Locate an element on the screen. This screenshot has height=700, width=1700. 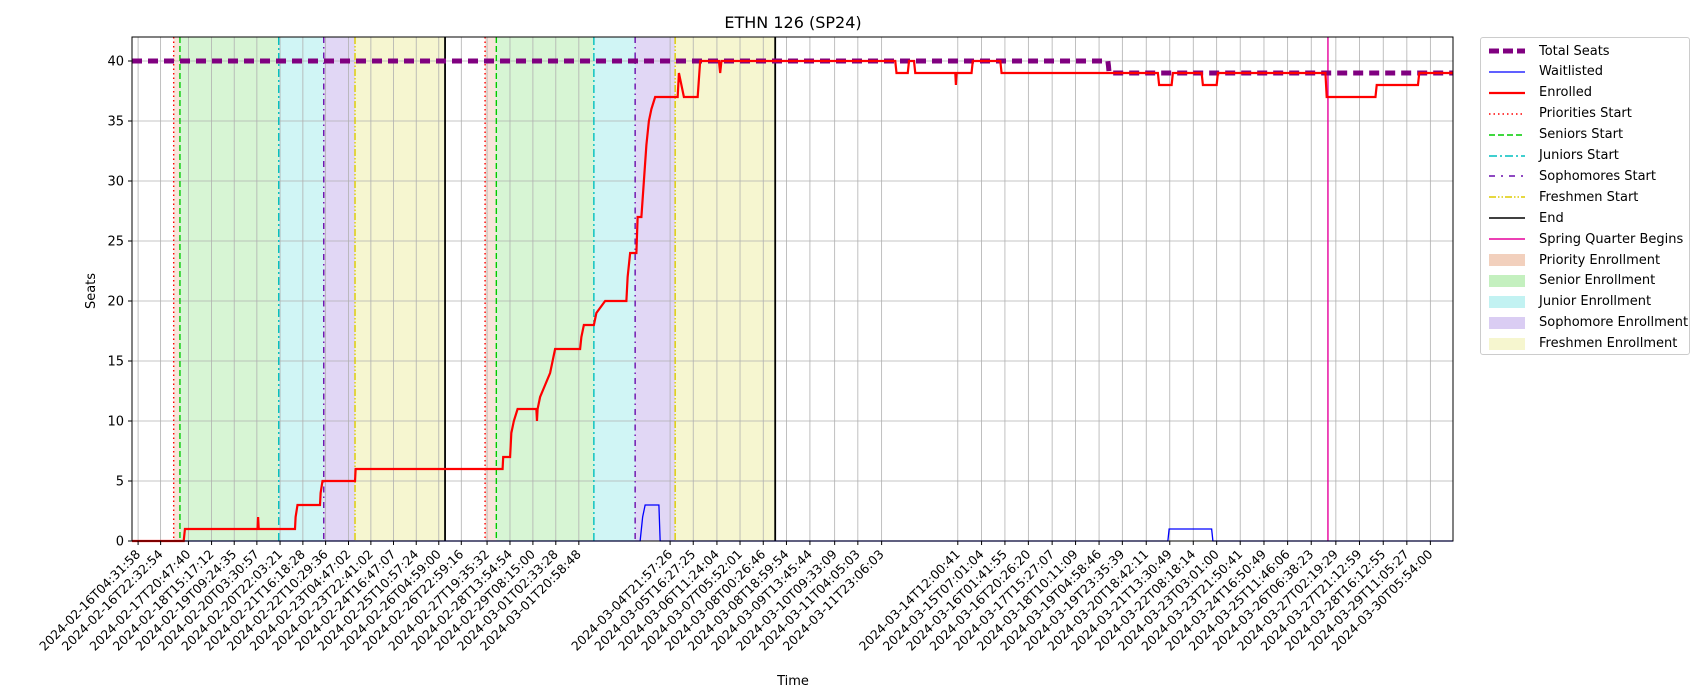
legend-item-priority-enrollment: Priority Enrollment is located at coordinates (1574, 260).